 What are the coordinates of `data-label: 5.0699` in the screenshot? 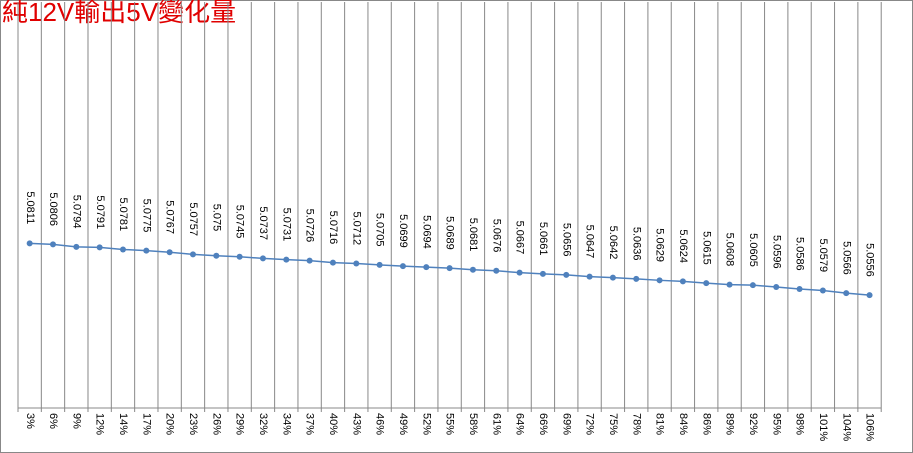 It's located at (403, 231).